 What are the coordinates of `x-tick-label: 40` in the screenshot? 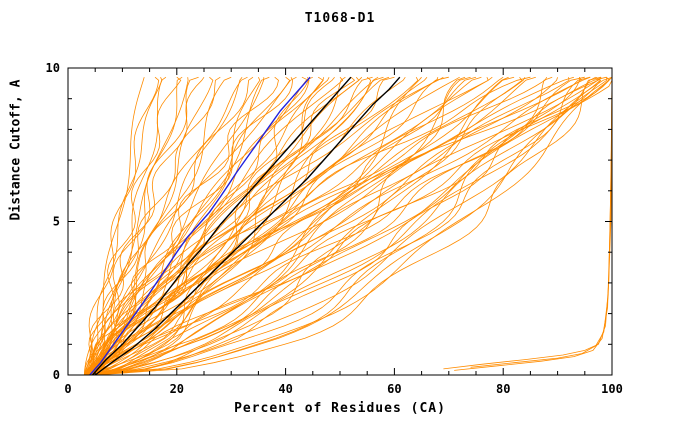 It's located at (285, 389).